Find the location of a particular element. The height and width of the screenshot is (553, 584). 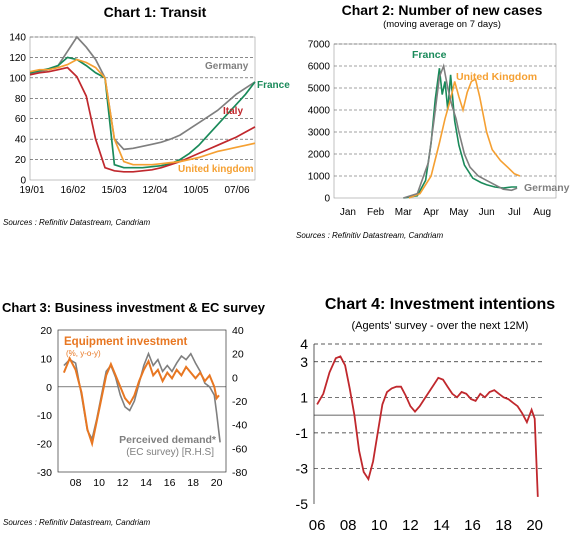

chart3-y-right-tick: -40 is located at coordinates (239, 426).